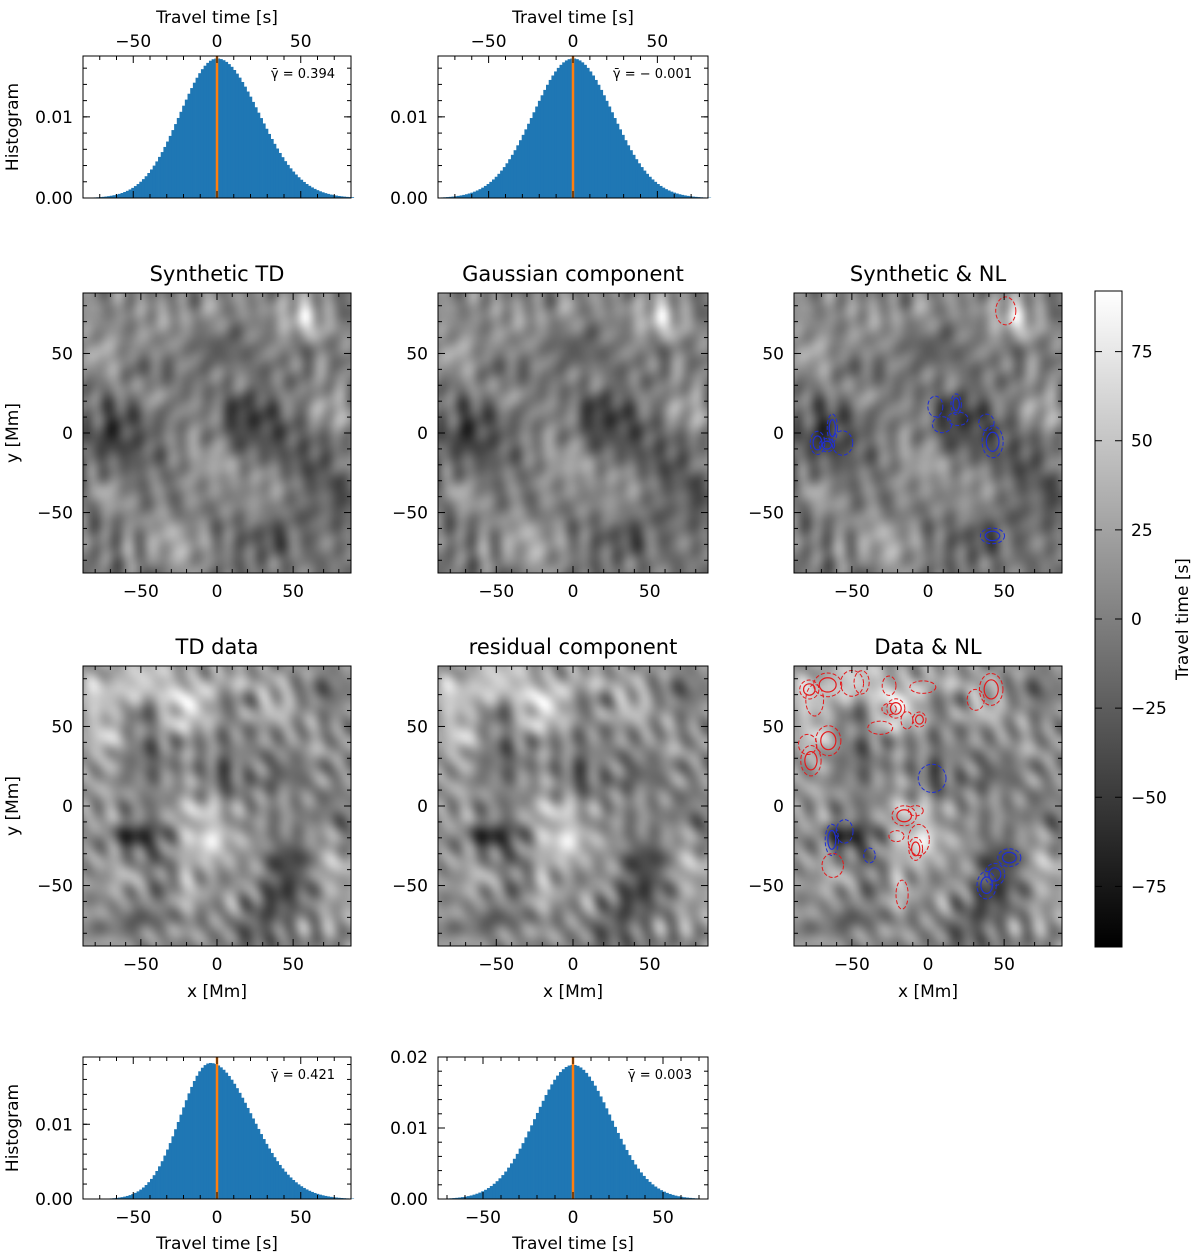 The width and height of the screenshot is (1200, 1253). I want to click on y-axis-label: y [Mm], so click(13, 433).